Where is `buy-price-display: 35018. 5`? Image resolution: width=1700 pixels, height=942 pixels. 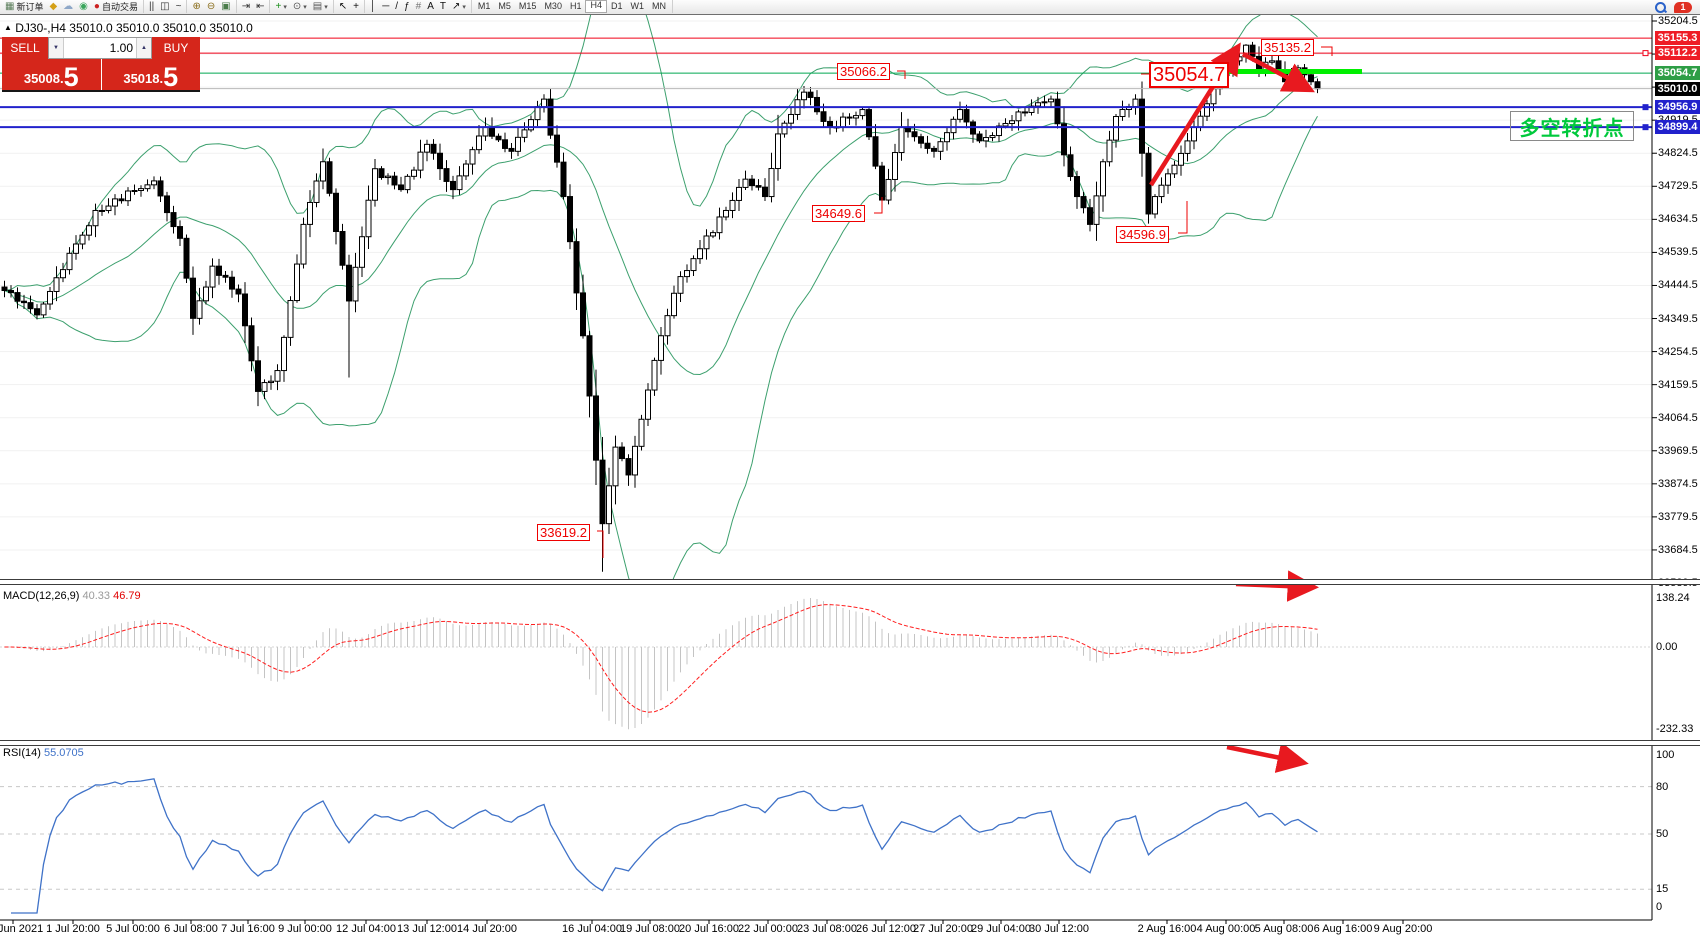 buy-price-display: 35018. 5 is located at coordinates (150, 75).